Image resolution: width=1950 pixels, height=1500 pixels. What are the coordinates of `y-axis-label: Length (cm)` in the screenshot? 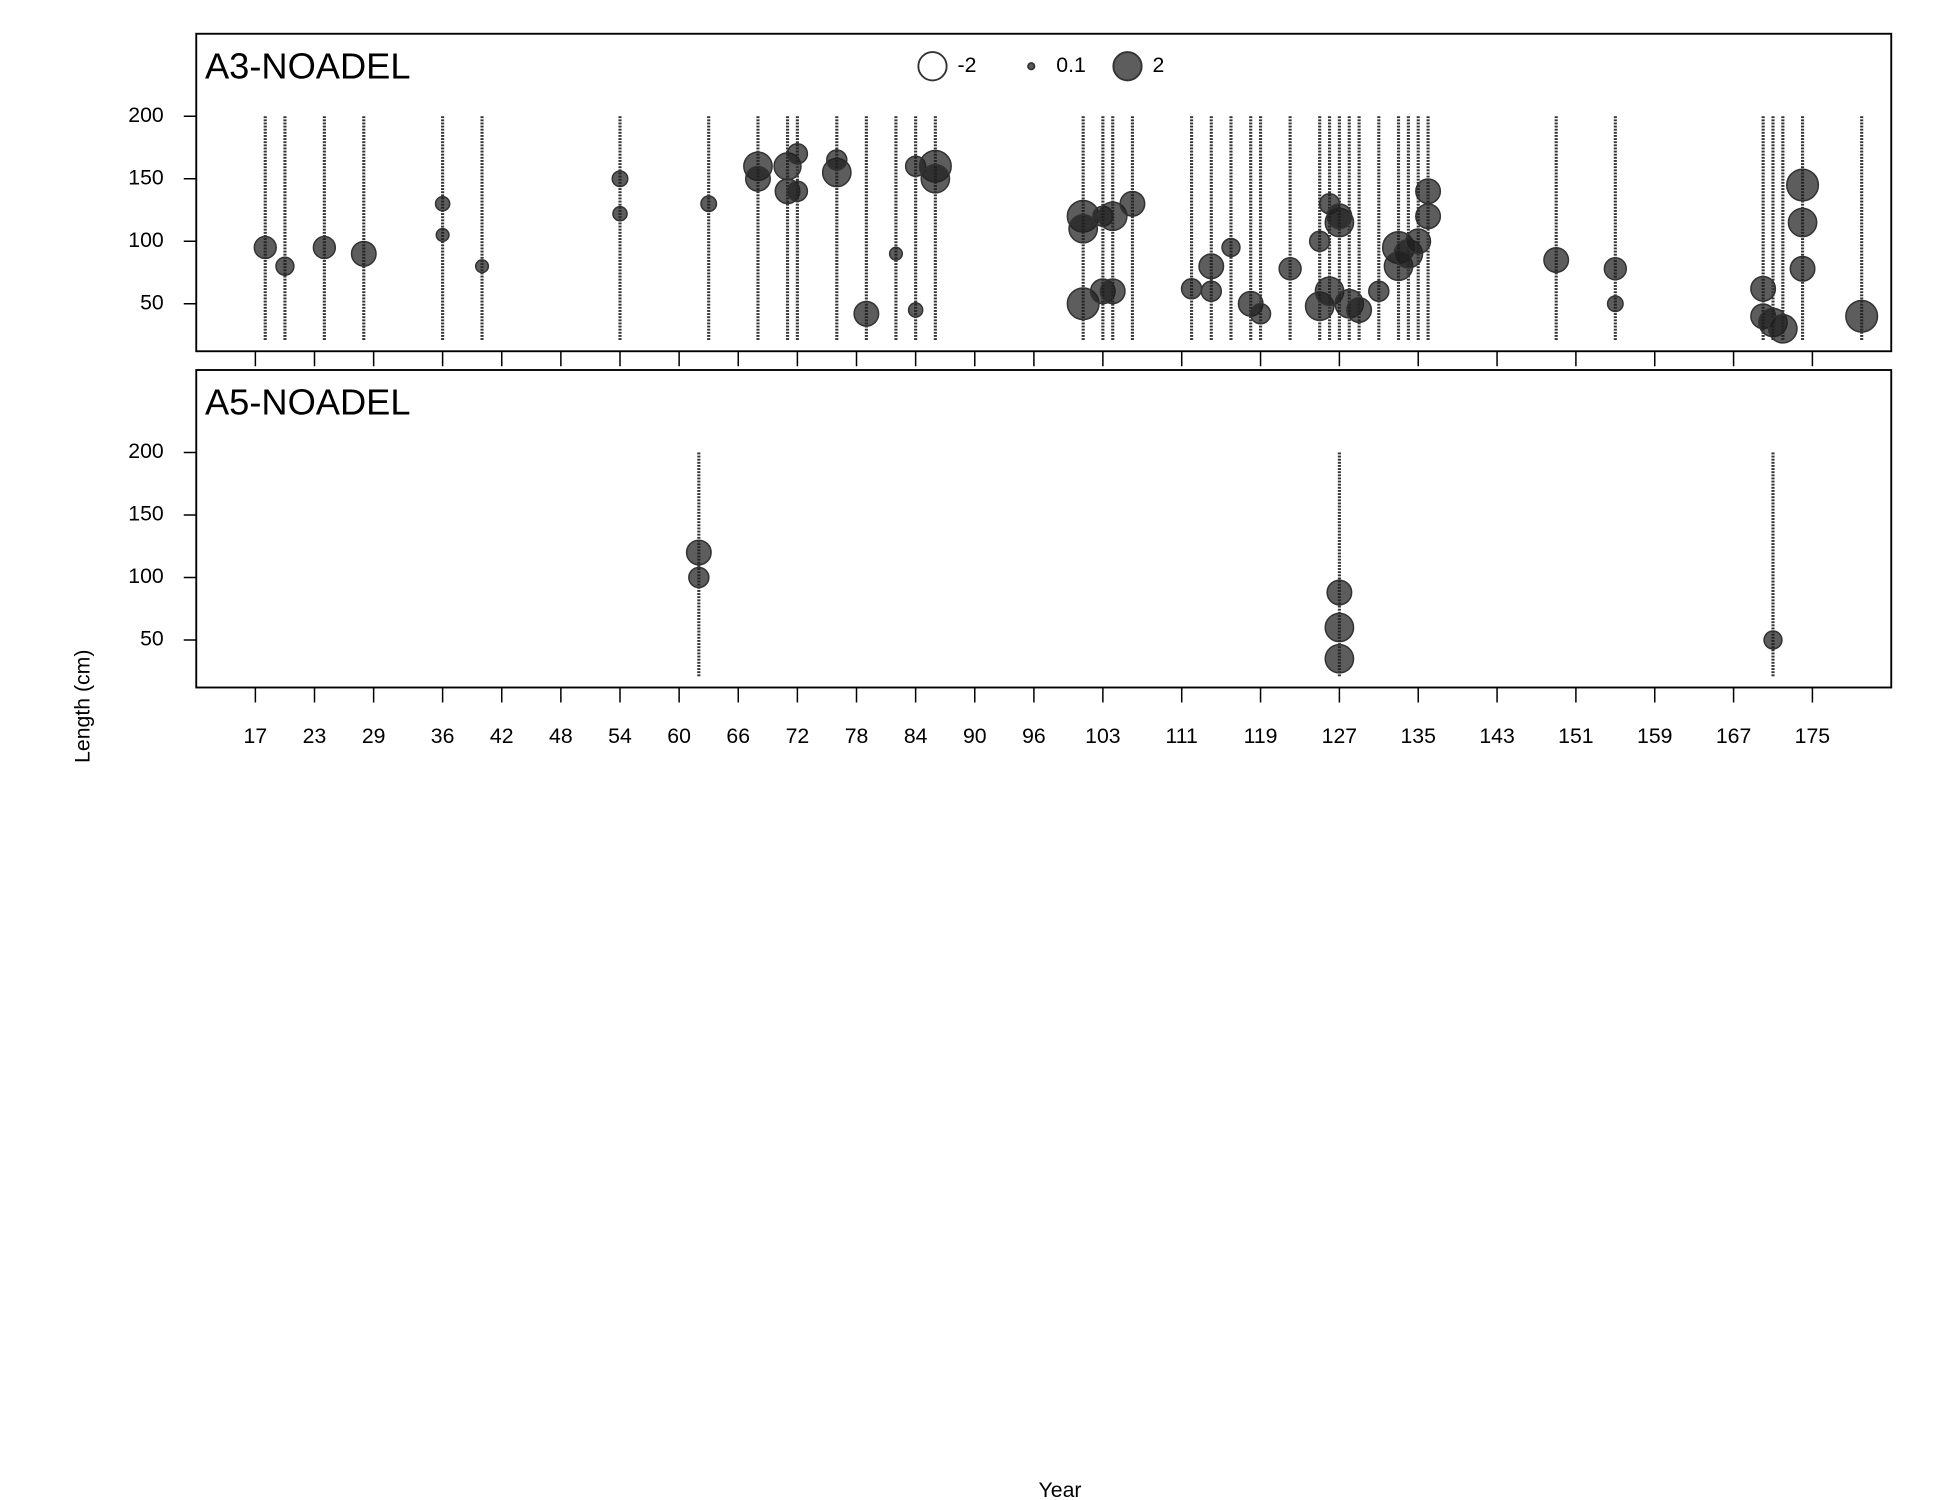 It's located at (82, 706).